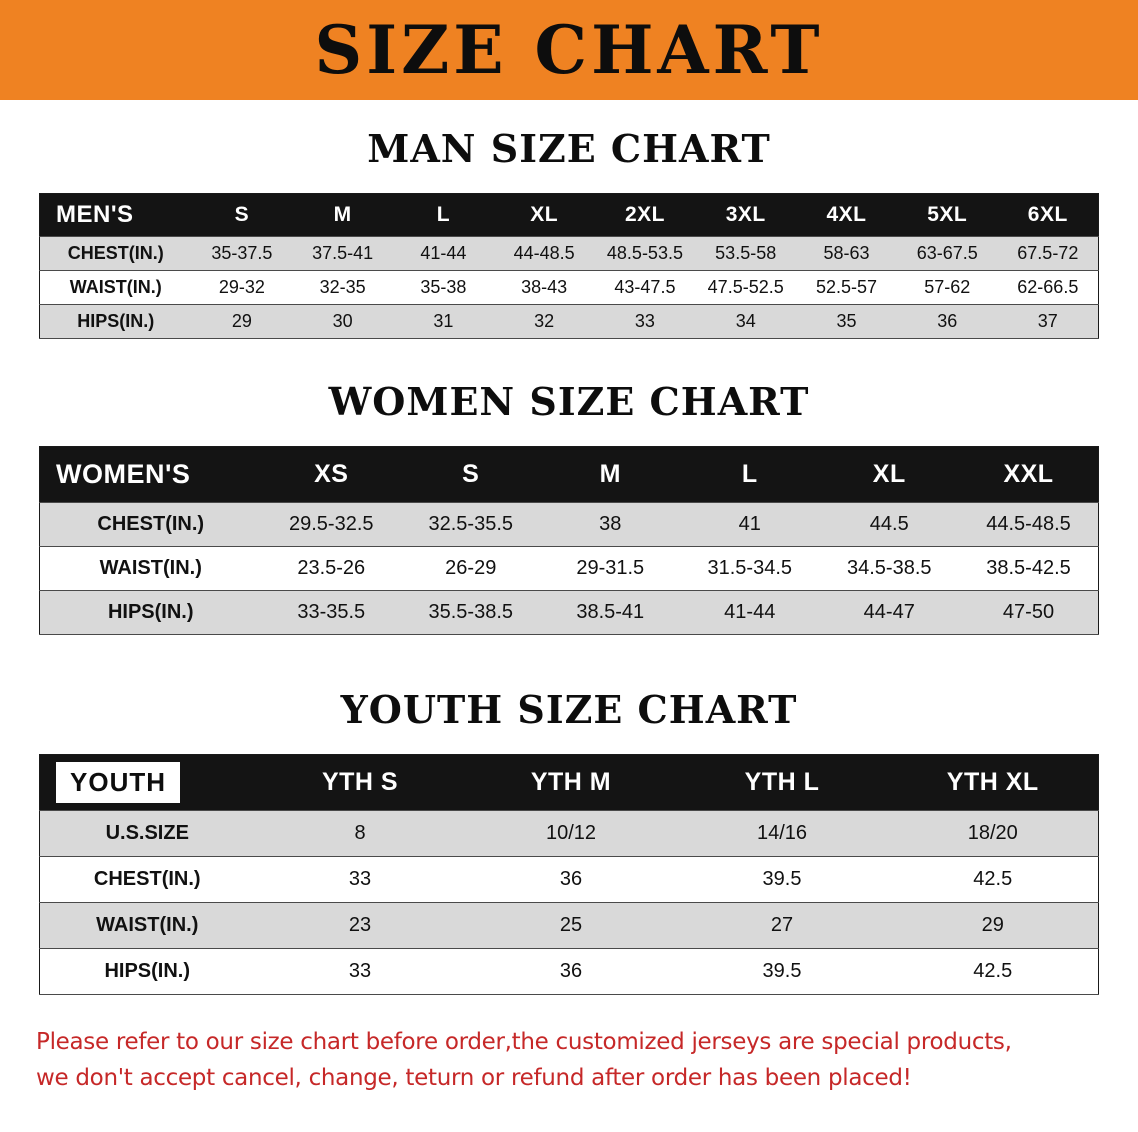 This screenshot has height=1132, width=1138. I want to click on measure-row: HIPS(IN.) 33 36 39.5 42.5, so click(569, 971).